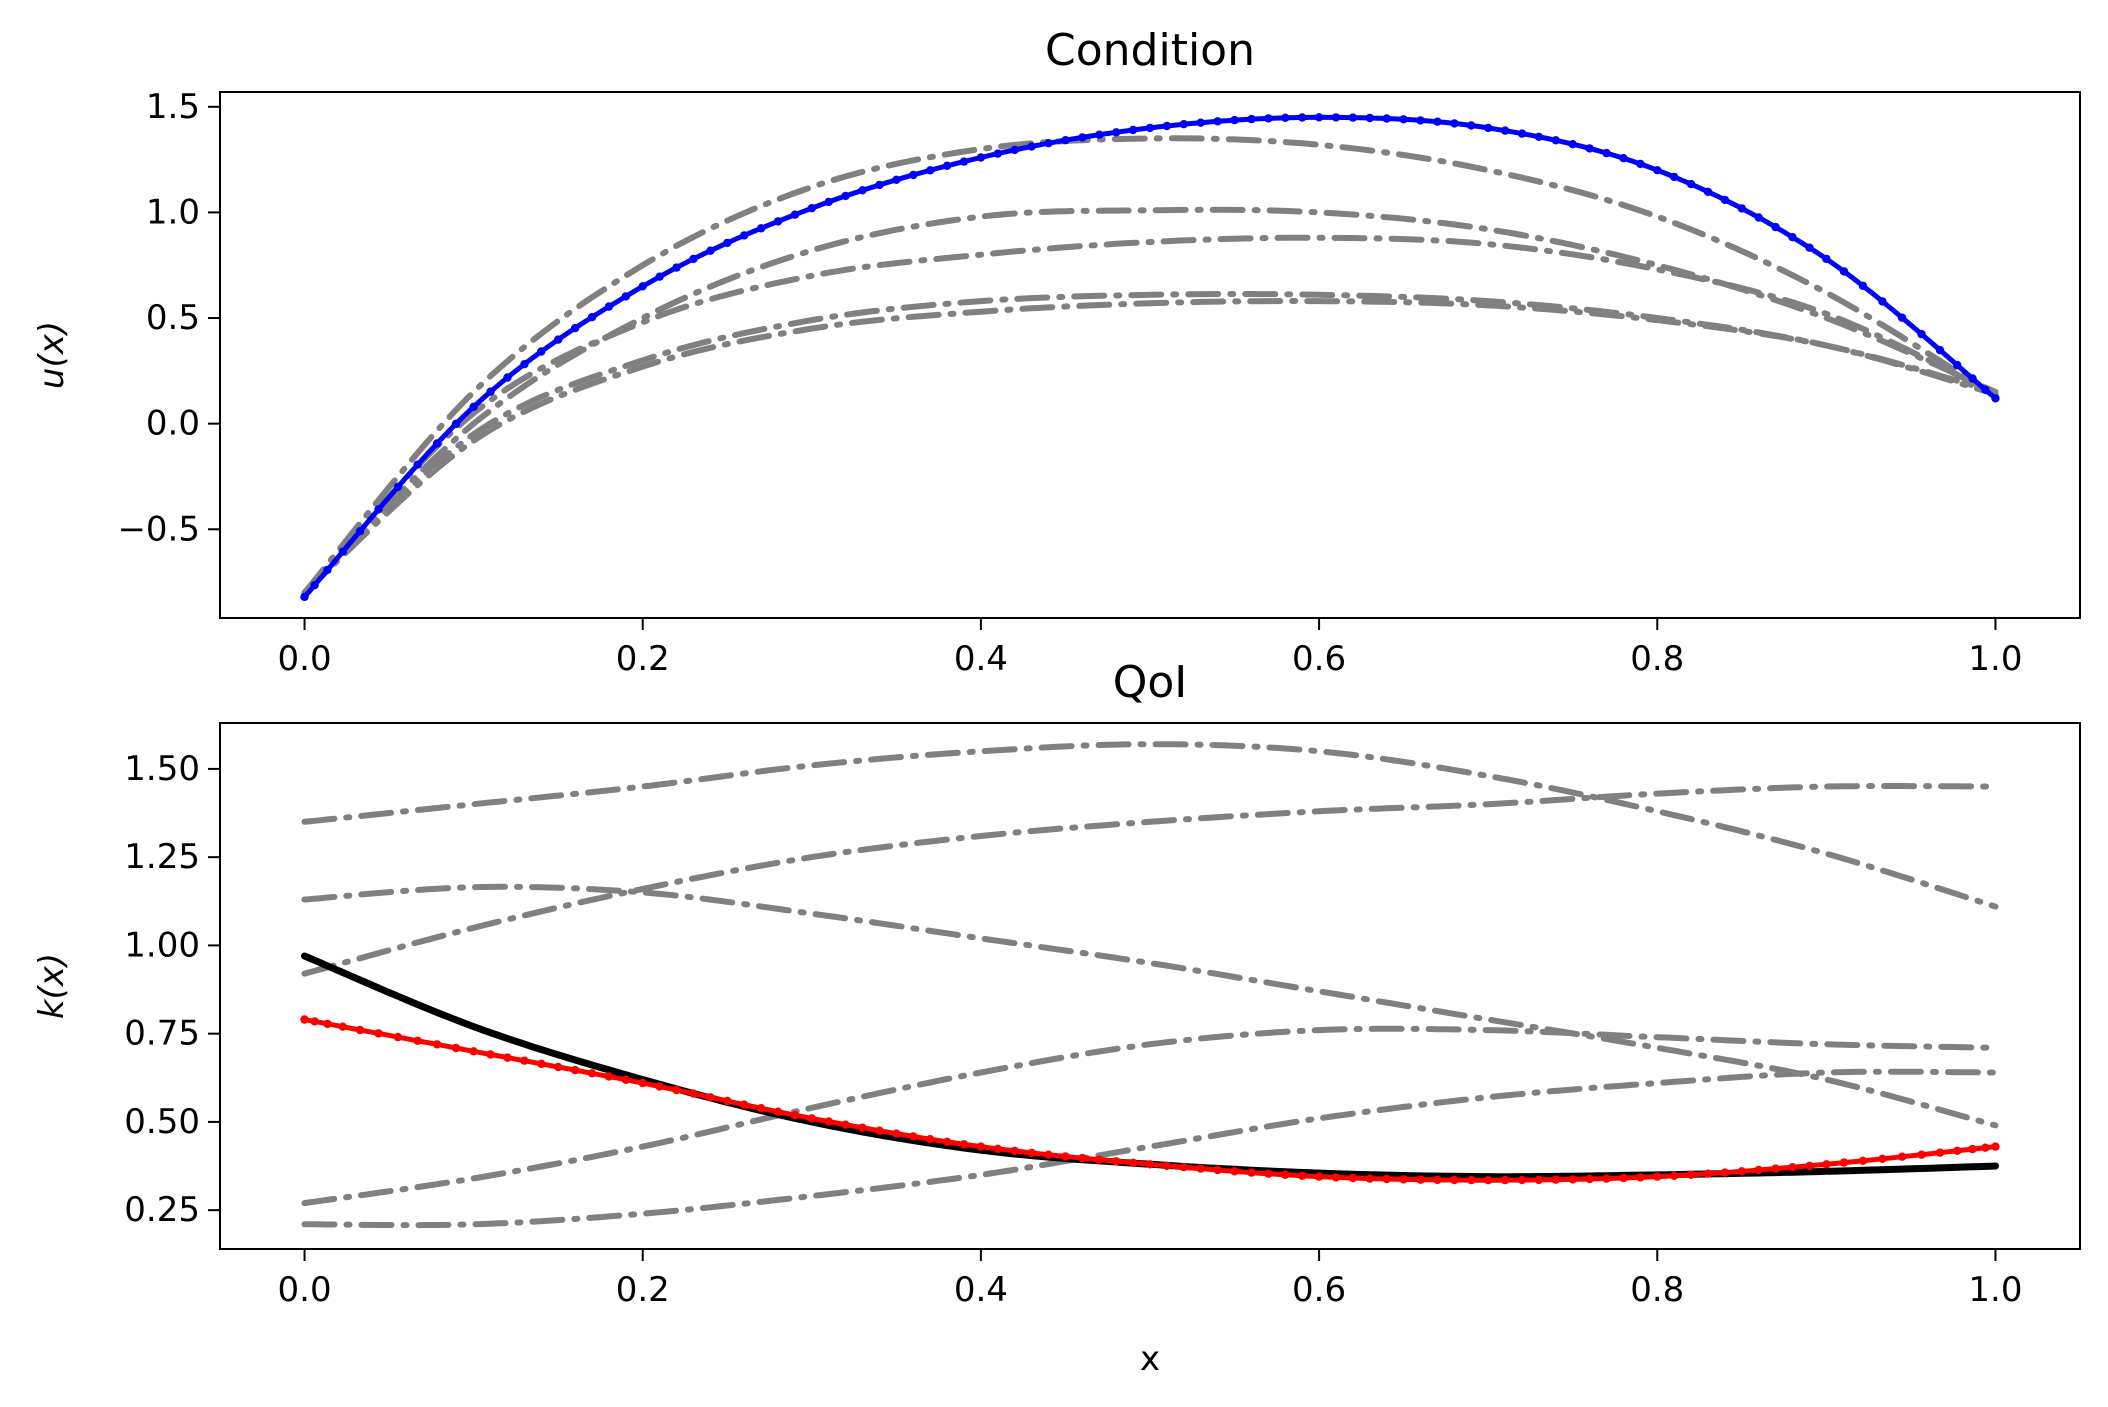  I want to click on y-tick-label: 1.5, so click(173, 107).